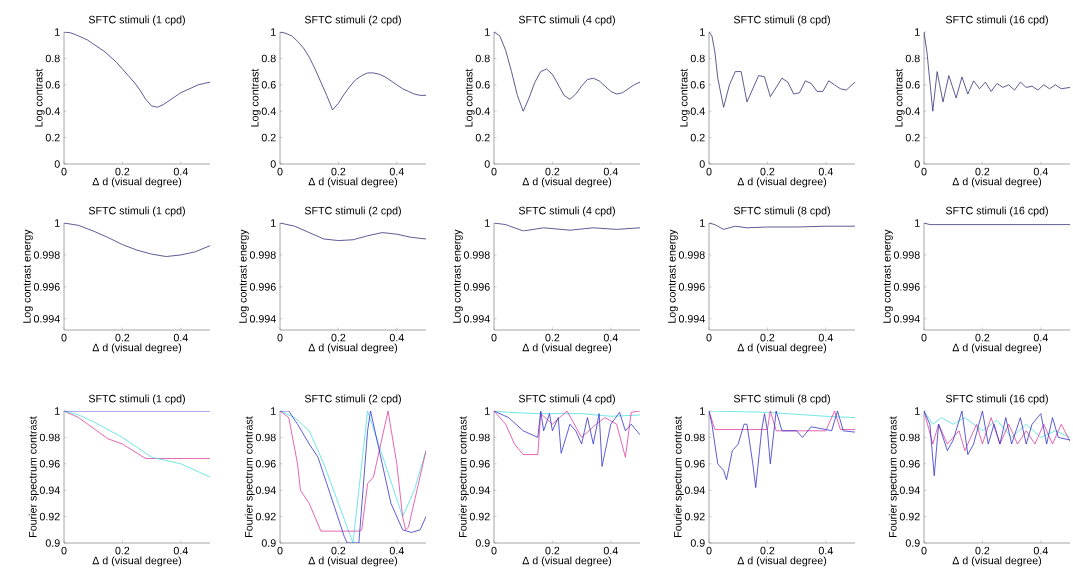  Describe the element at coordinates (268, 111) in the screenshot. I see `y-tick-label: 0.4` at that location.